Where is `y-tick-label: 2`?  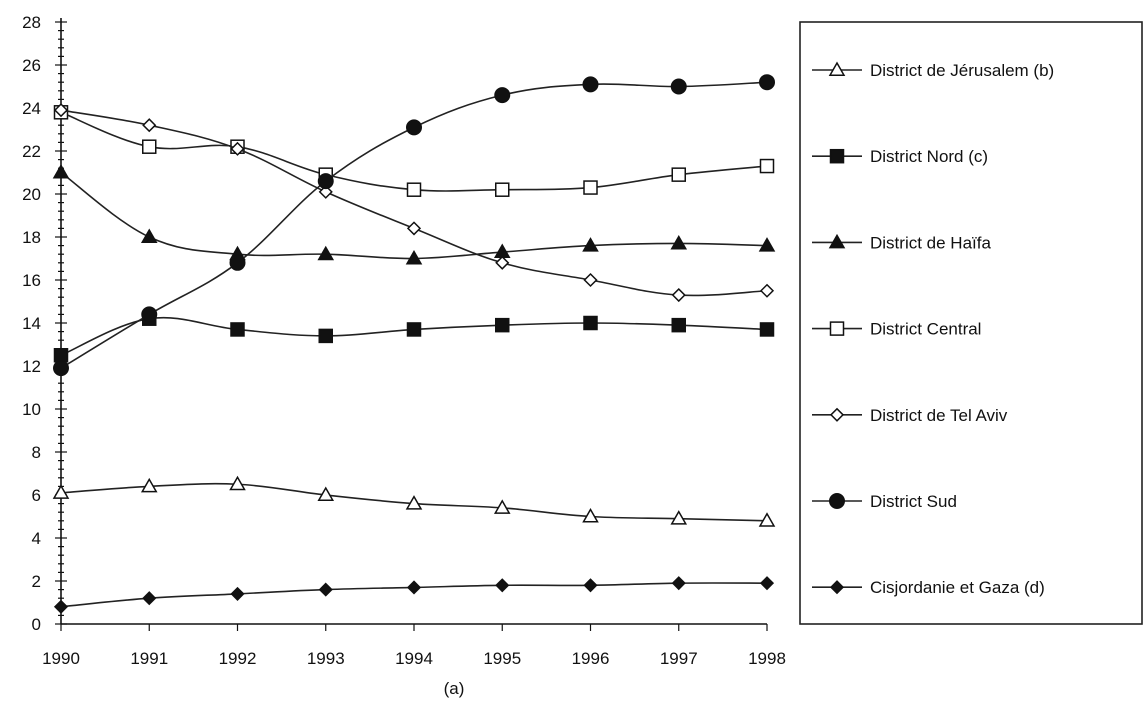
y-tick-label: 2 is located at coordinates (36, 581).